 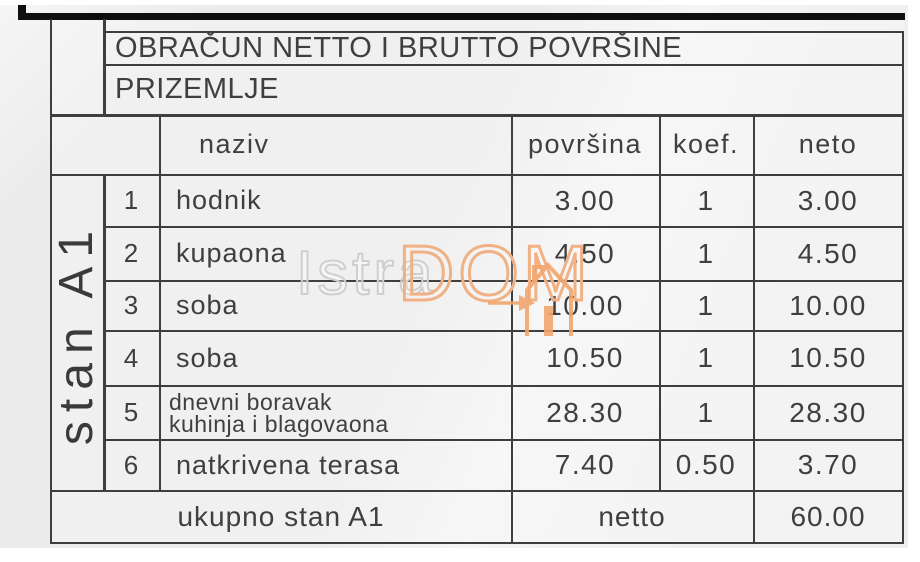 What do you see at coordinates (585, 143) in the screenshot?
I see `col-header-povrsina: površina` at bounding box center [585, 143].